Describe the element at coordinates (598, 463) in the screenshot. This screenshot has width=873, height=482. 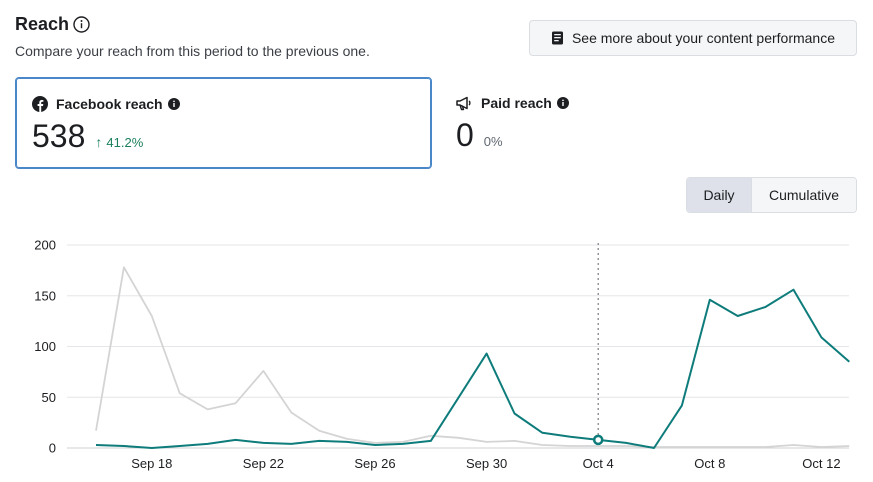
I see `x-tick-label: Oct 4` at that location.